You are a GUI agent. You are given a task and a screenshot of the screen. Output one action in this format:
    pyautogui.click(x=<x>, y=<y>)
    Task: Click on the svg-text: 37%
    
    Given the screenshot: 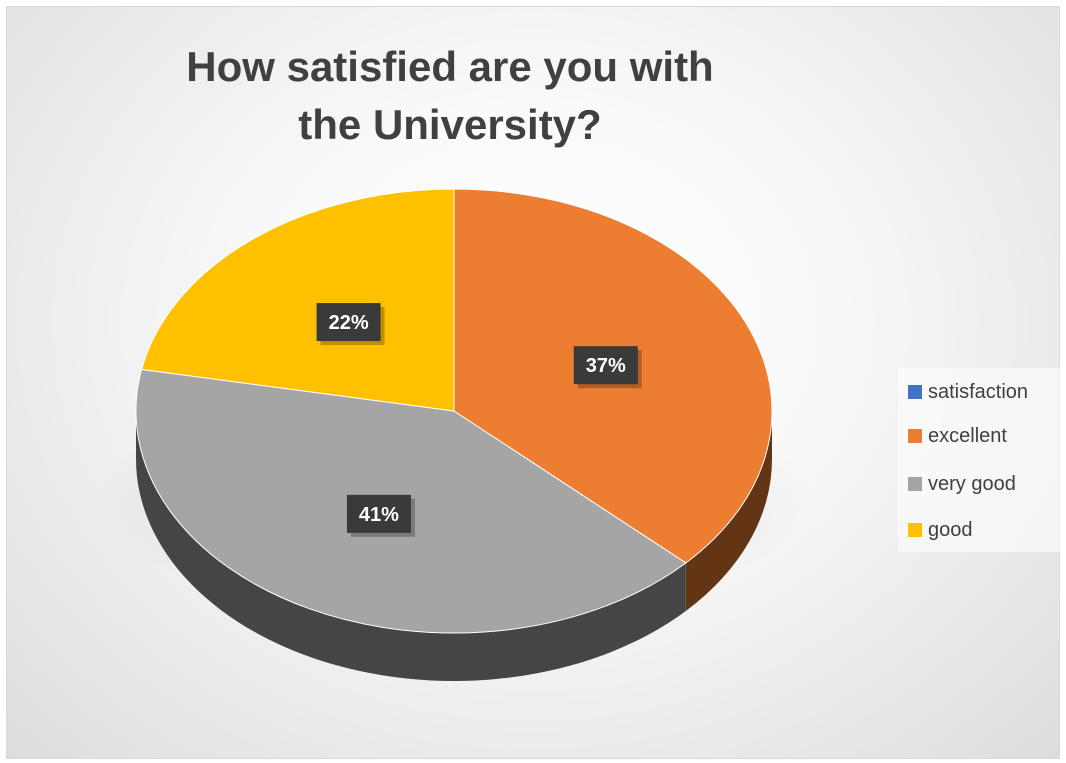 What is the action you would take?
    pyautogui.click(x=606, y=366)
    